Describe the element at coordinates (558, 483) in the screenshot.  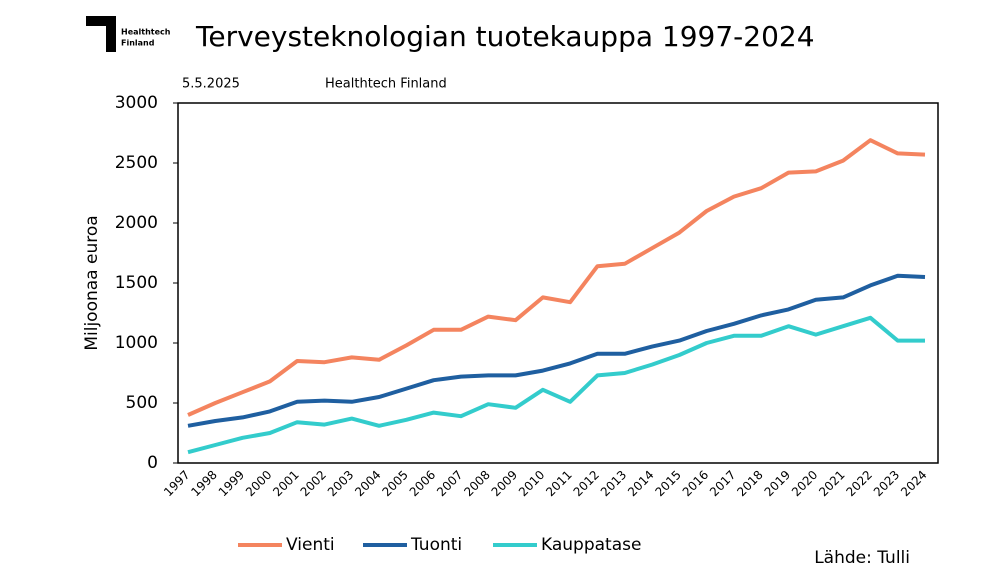
I see `x-tick-label: 2011` at that location.